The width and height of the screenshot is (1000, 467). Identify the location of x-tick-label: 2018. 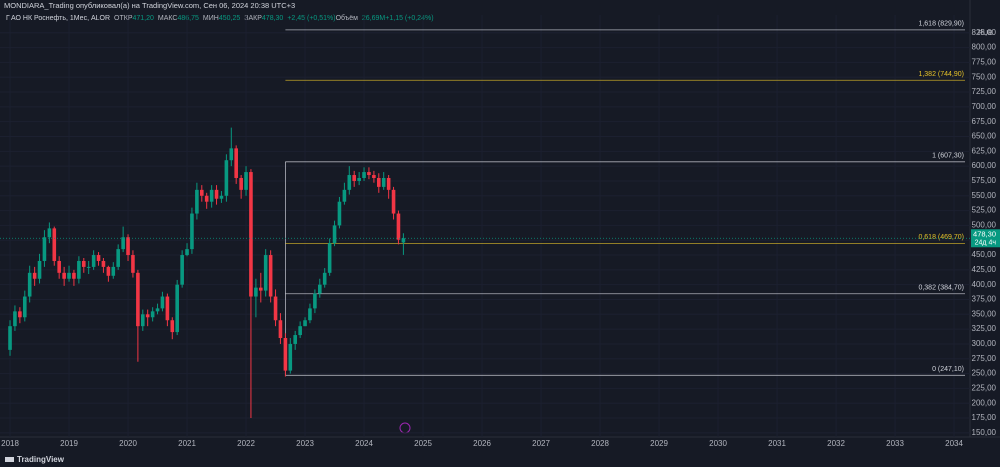
(10, 443).